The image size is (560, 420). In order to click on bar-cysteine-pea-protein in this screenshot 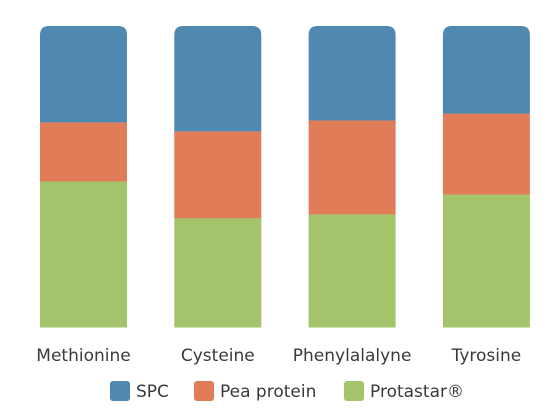, I will do `click(218, 175)`.